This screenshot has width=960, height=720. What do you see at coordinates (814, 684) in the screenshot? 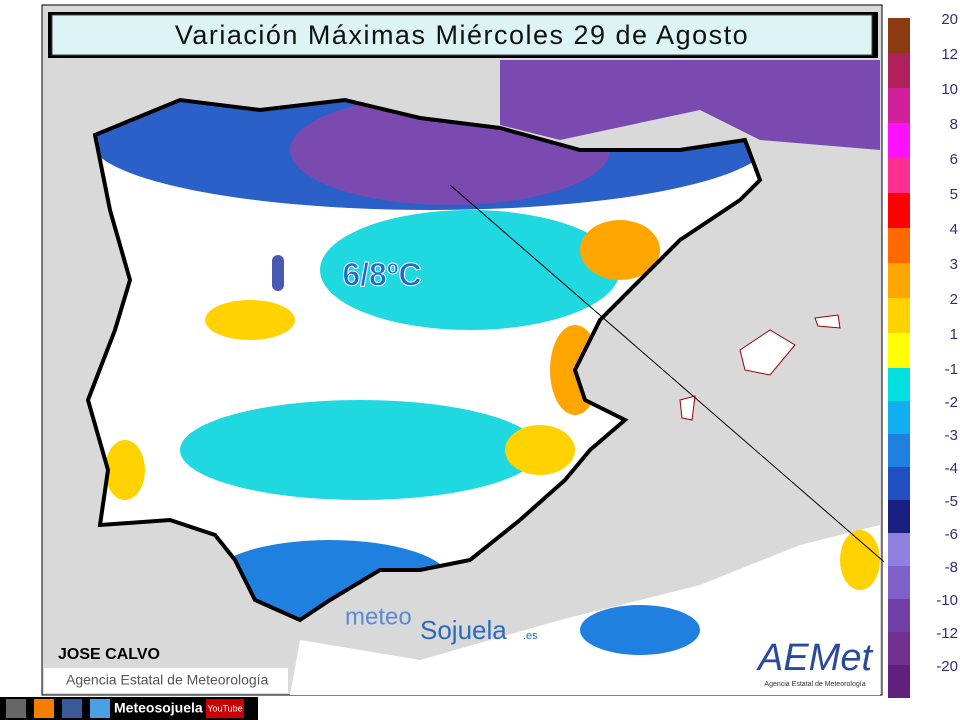
I see `logo-caption: Agencia Estatal de Meteorología` at bounding box center [814, 684].